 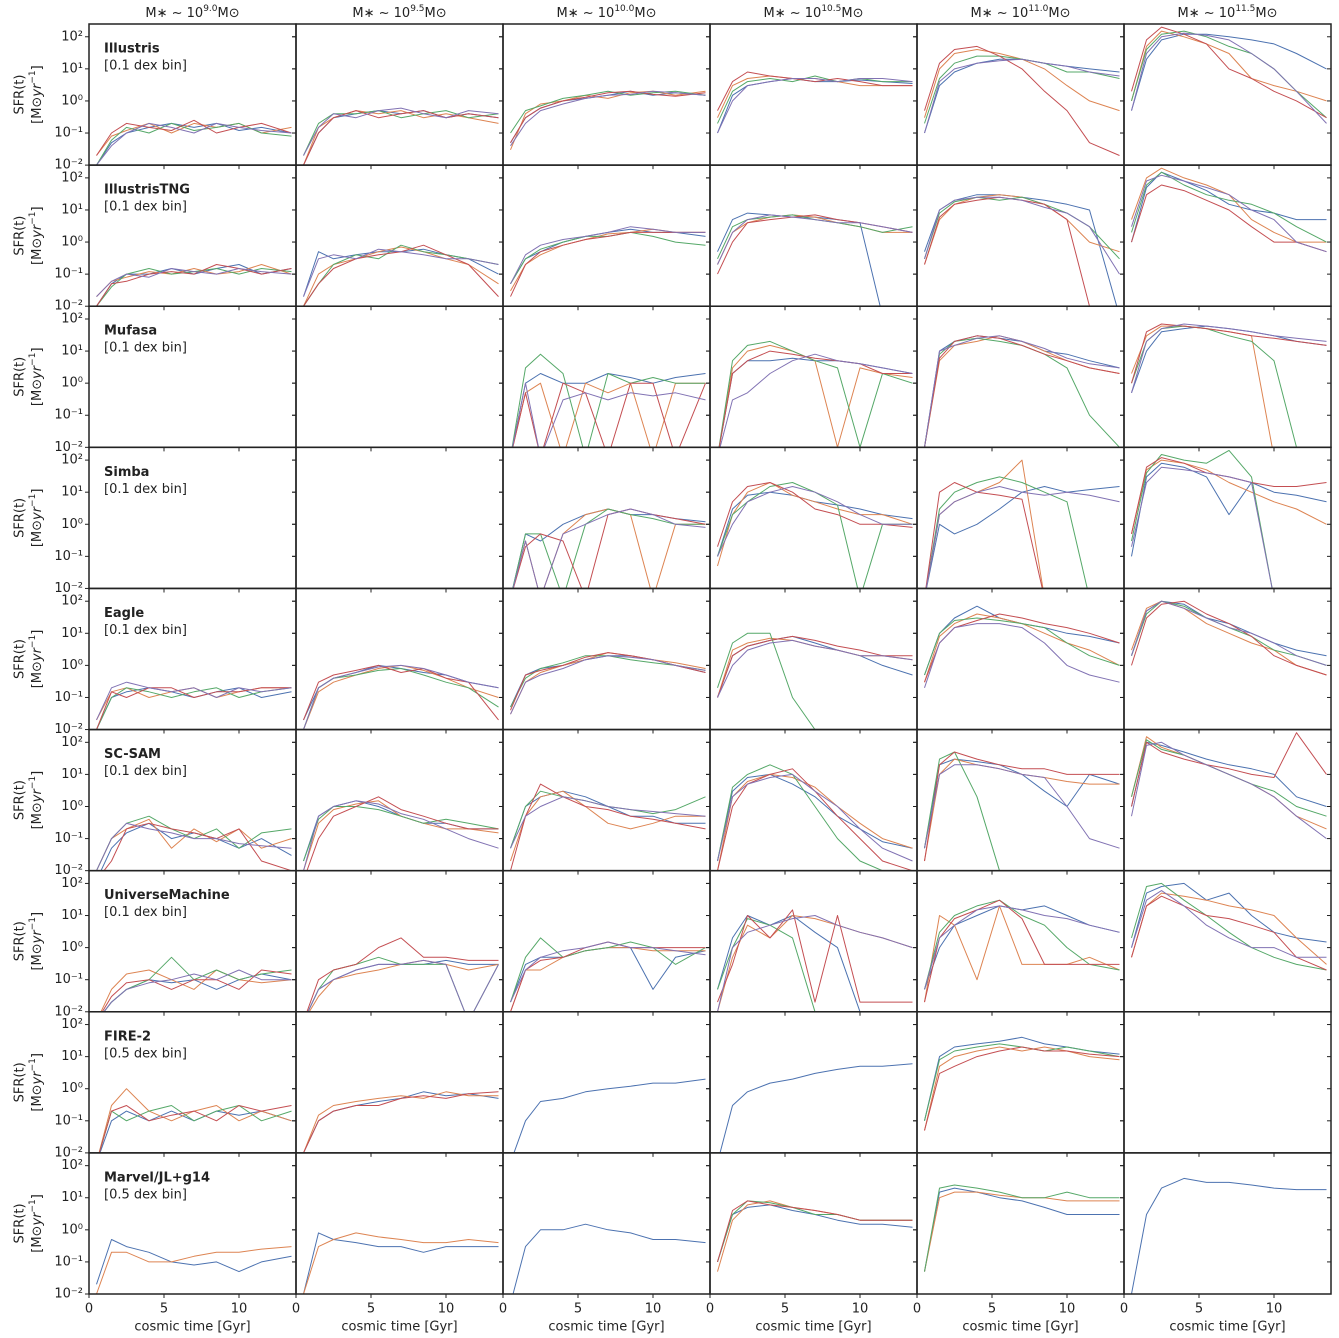 I want to click on row-label: Simba, so click(x=126, y=472).